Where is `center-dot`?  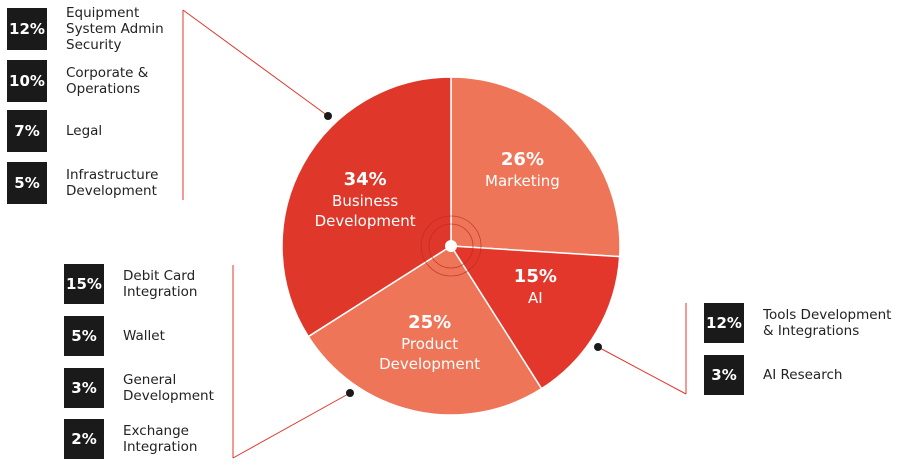
center-dot is located at coordinates (451, 246).